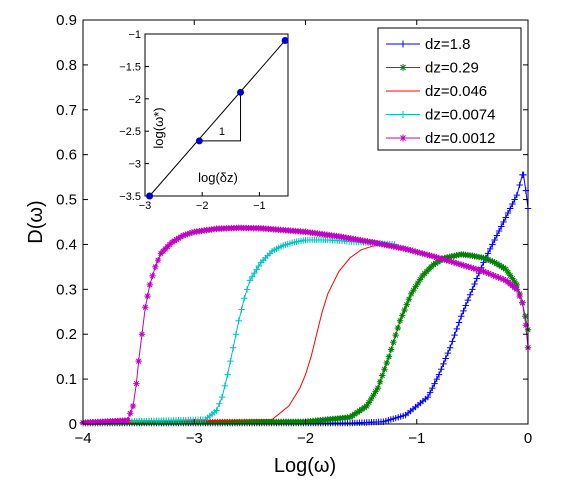  What do you see at coordinates (66, 289) in the screenshot?
I see `y-tick-label: 0.3` at bounding box center [66, 289].